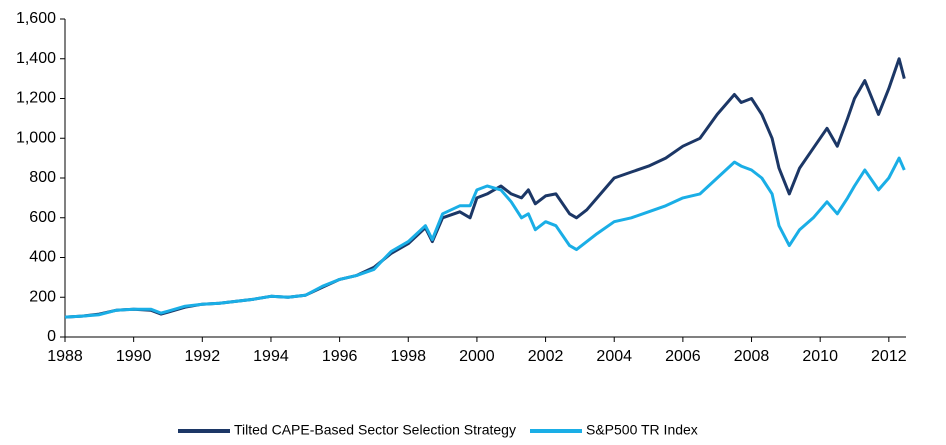 This screenshot has width=946, height=445. I want to click on x-tick-label: 1992, so click(203, 356).